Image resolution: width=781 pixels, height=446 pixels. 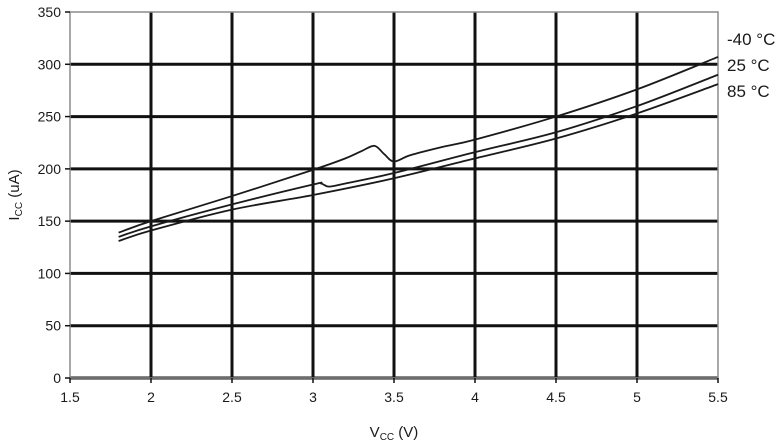 What do you see at coordinates (14, 218) in the screenshot?
I see `y-axis-label-main: I` at bounding box center [14, 218].